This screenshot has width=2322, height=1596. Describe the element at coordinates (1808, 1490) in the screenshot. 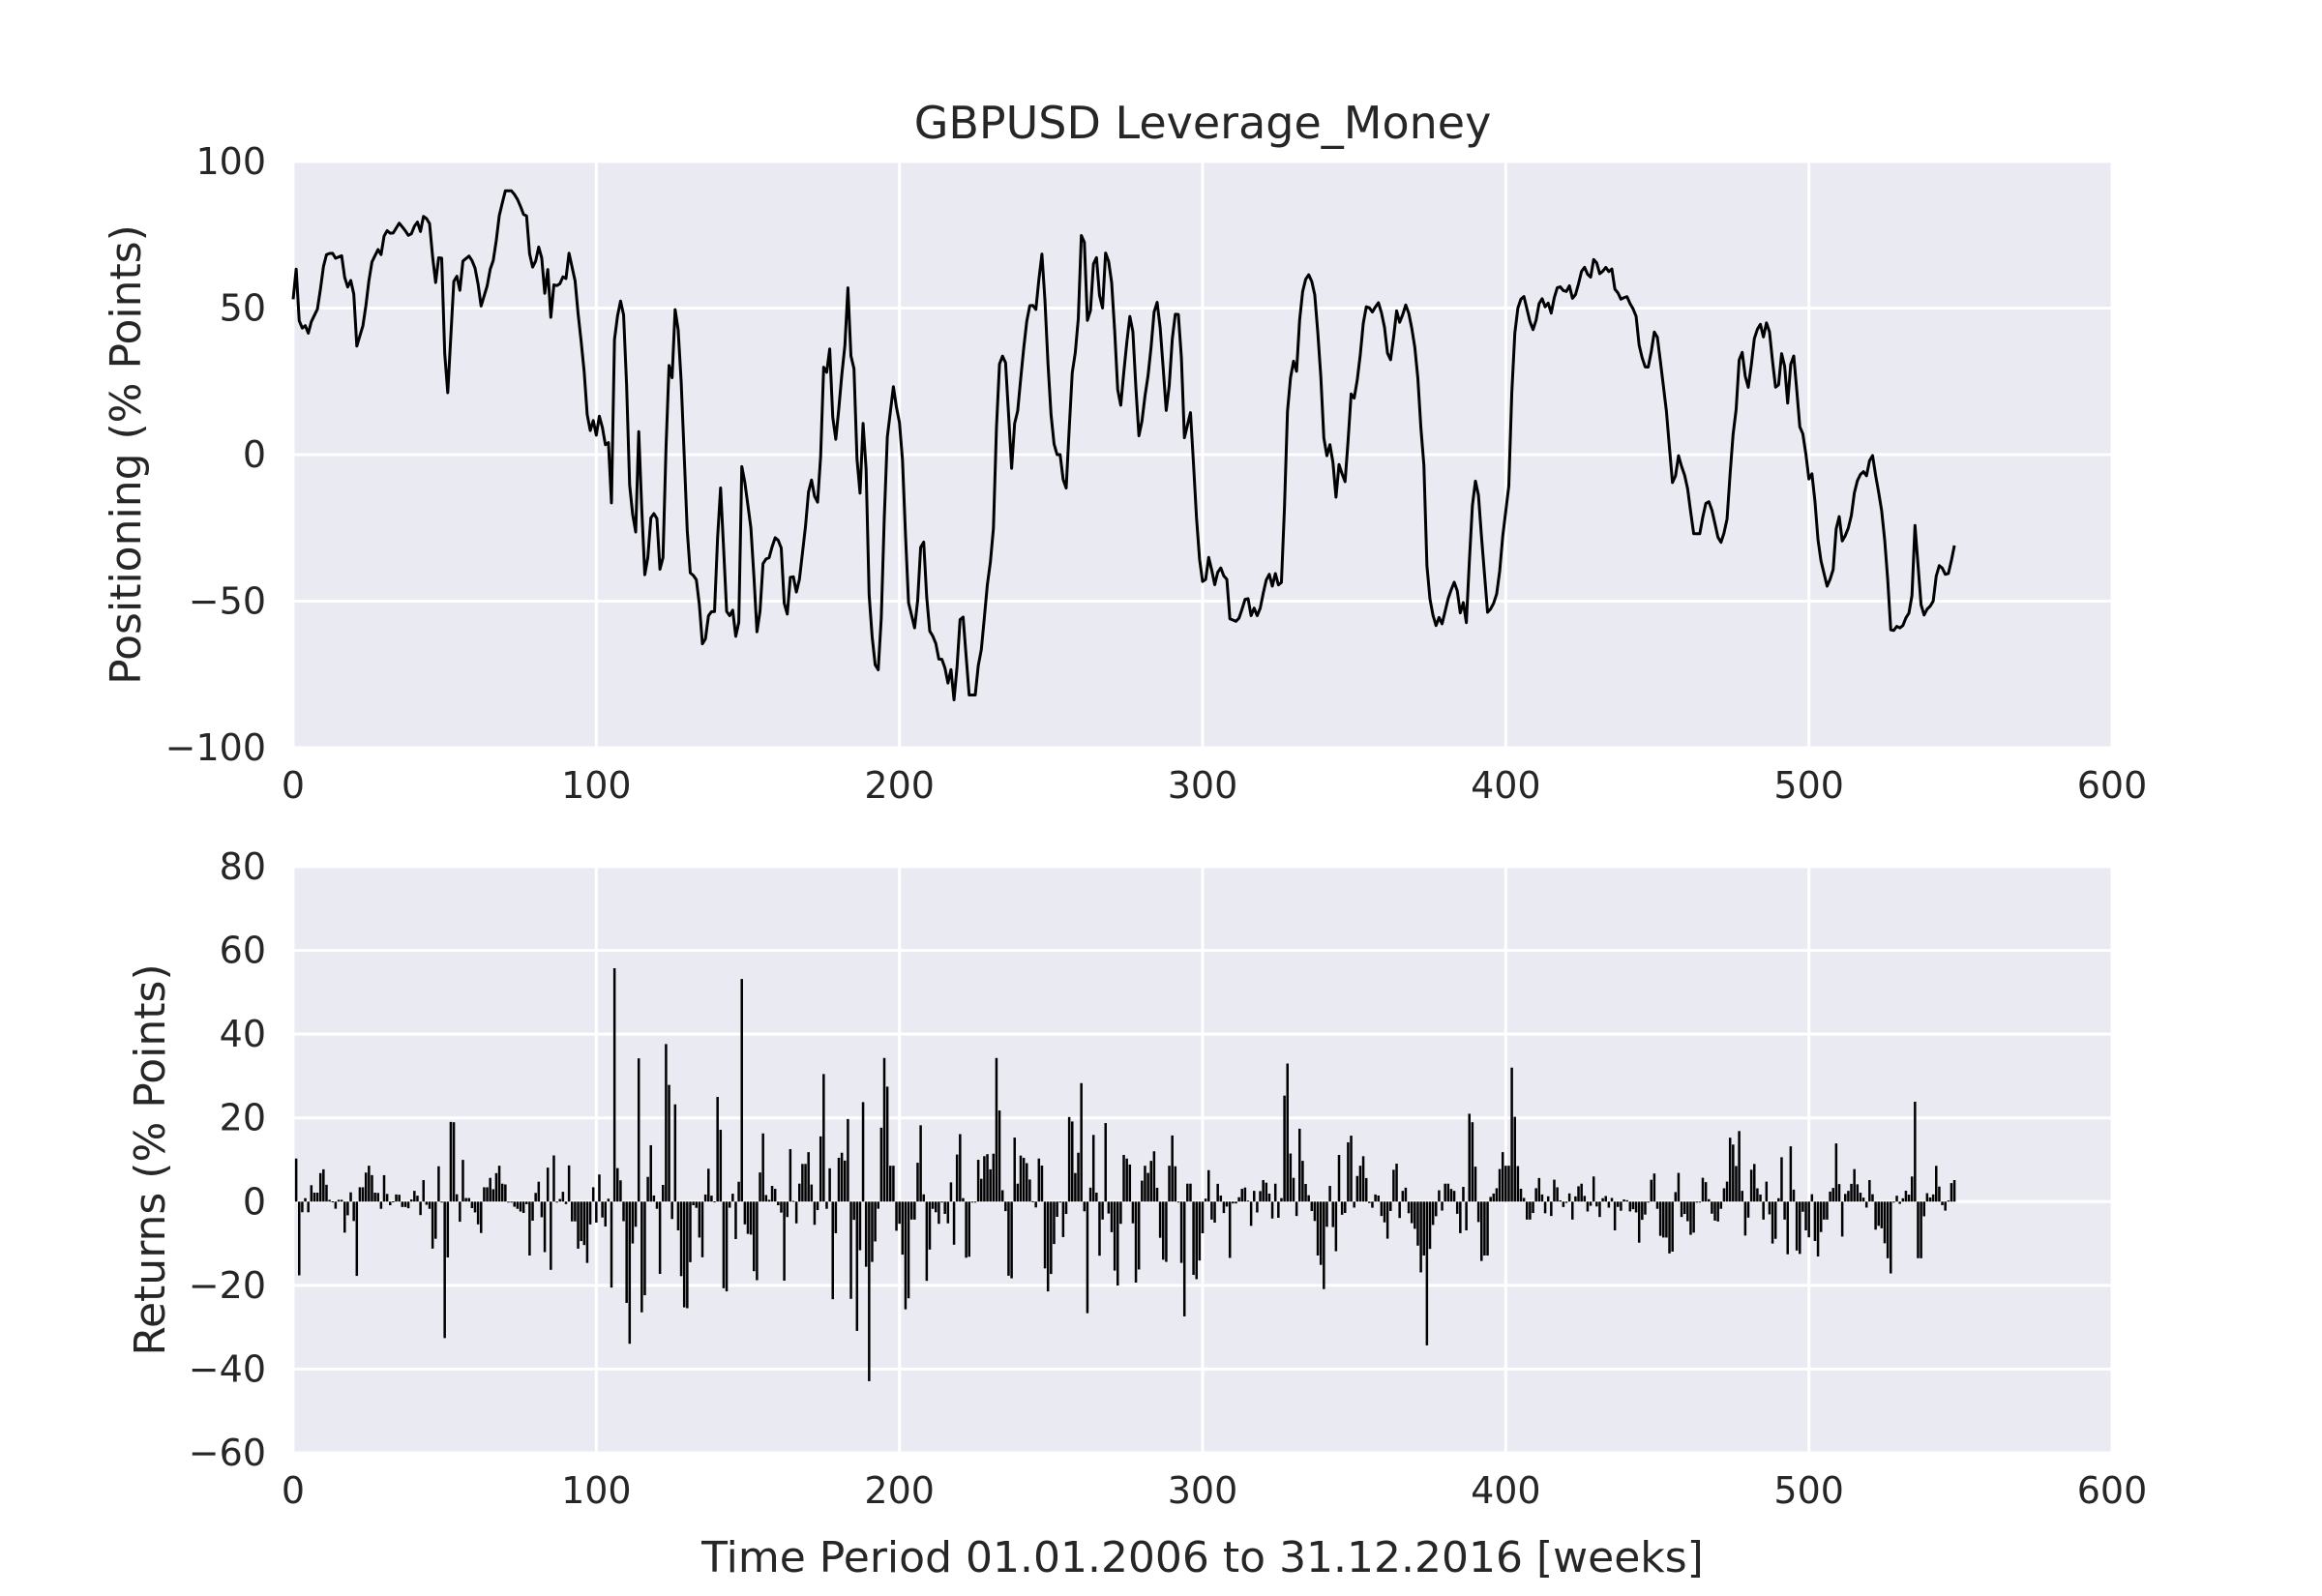

I see `returns-x-tick-label: 500` at that location.